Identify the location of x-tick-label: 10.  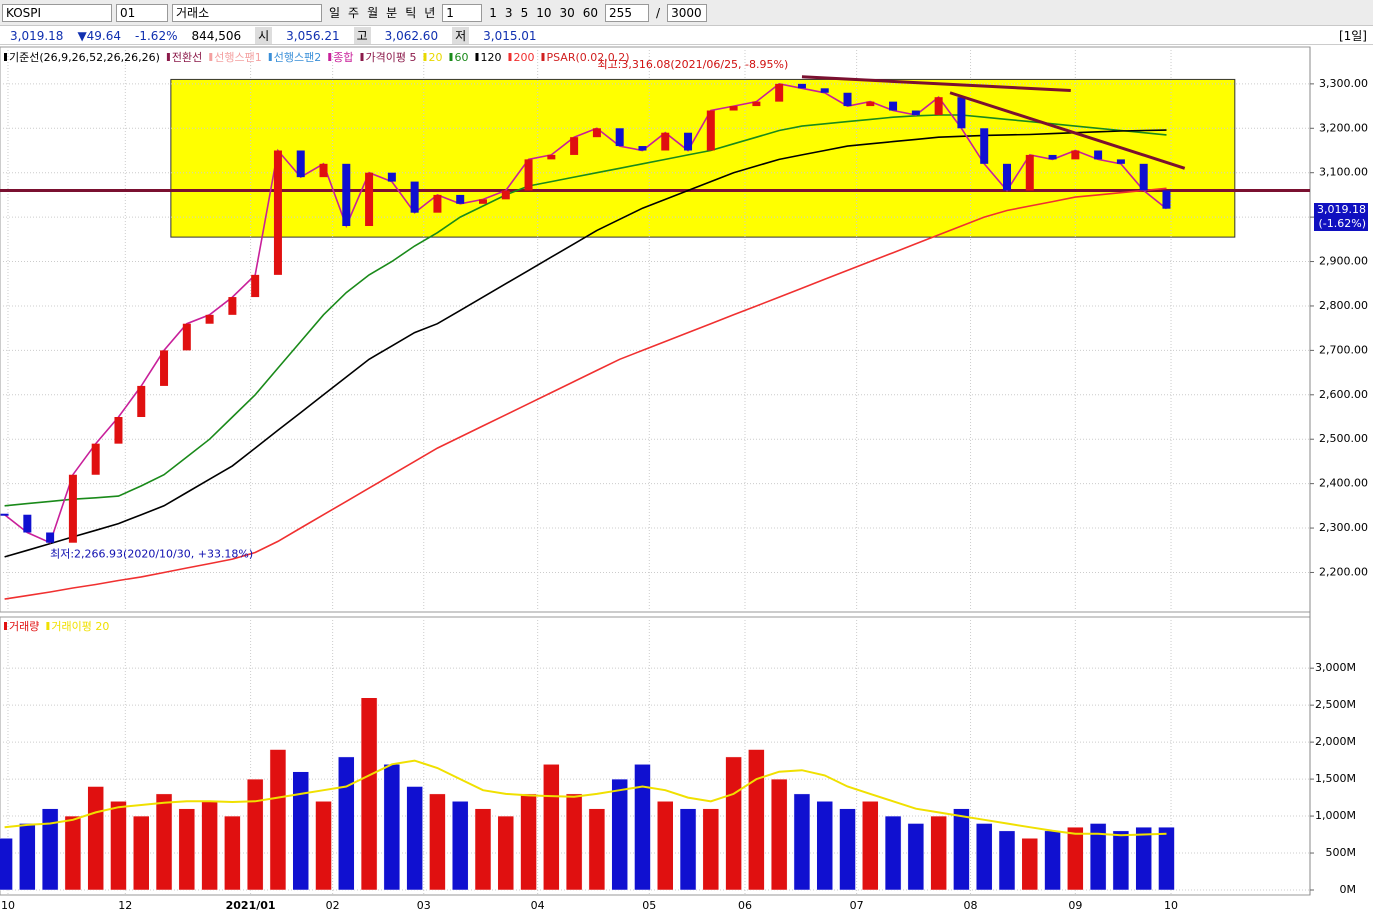
(1171, 905).